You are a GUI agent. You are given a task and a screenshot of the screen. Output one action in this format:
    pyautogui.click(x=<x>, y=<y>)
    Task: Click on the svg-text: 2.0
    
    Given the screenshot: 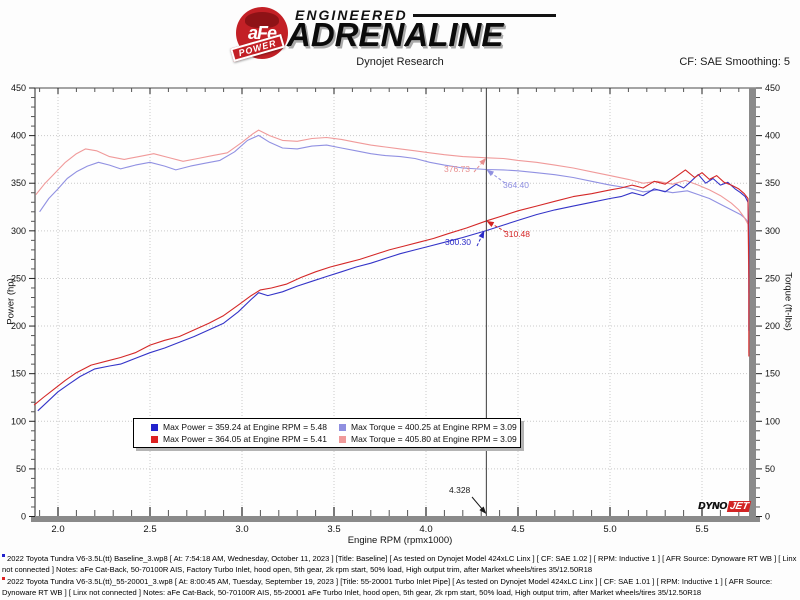 What is the action you would take?
    pyautogui.click(x=57, y=529)
    